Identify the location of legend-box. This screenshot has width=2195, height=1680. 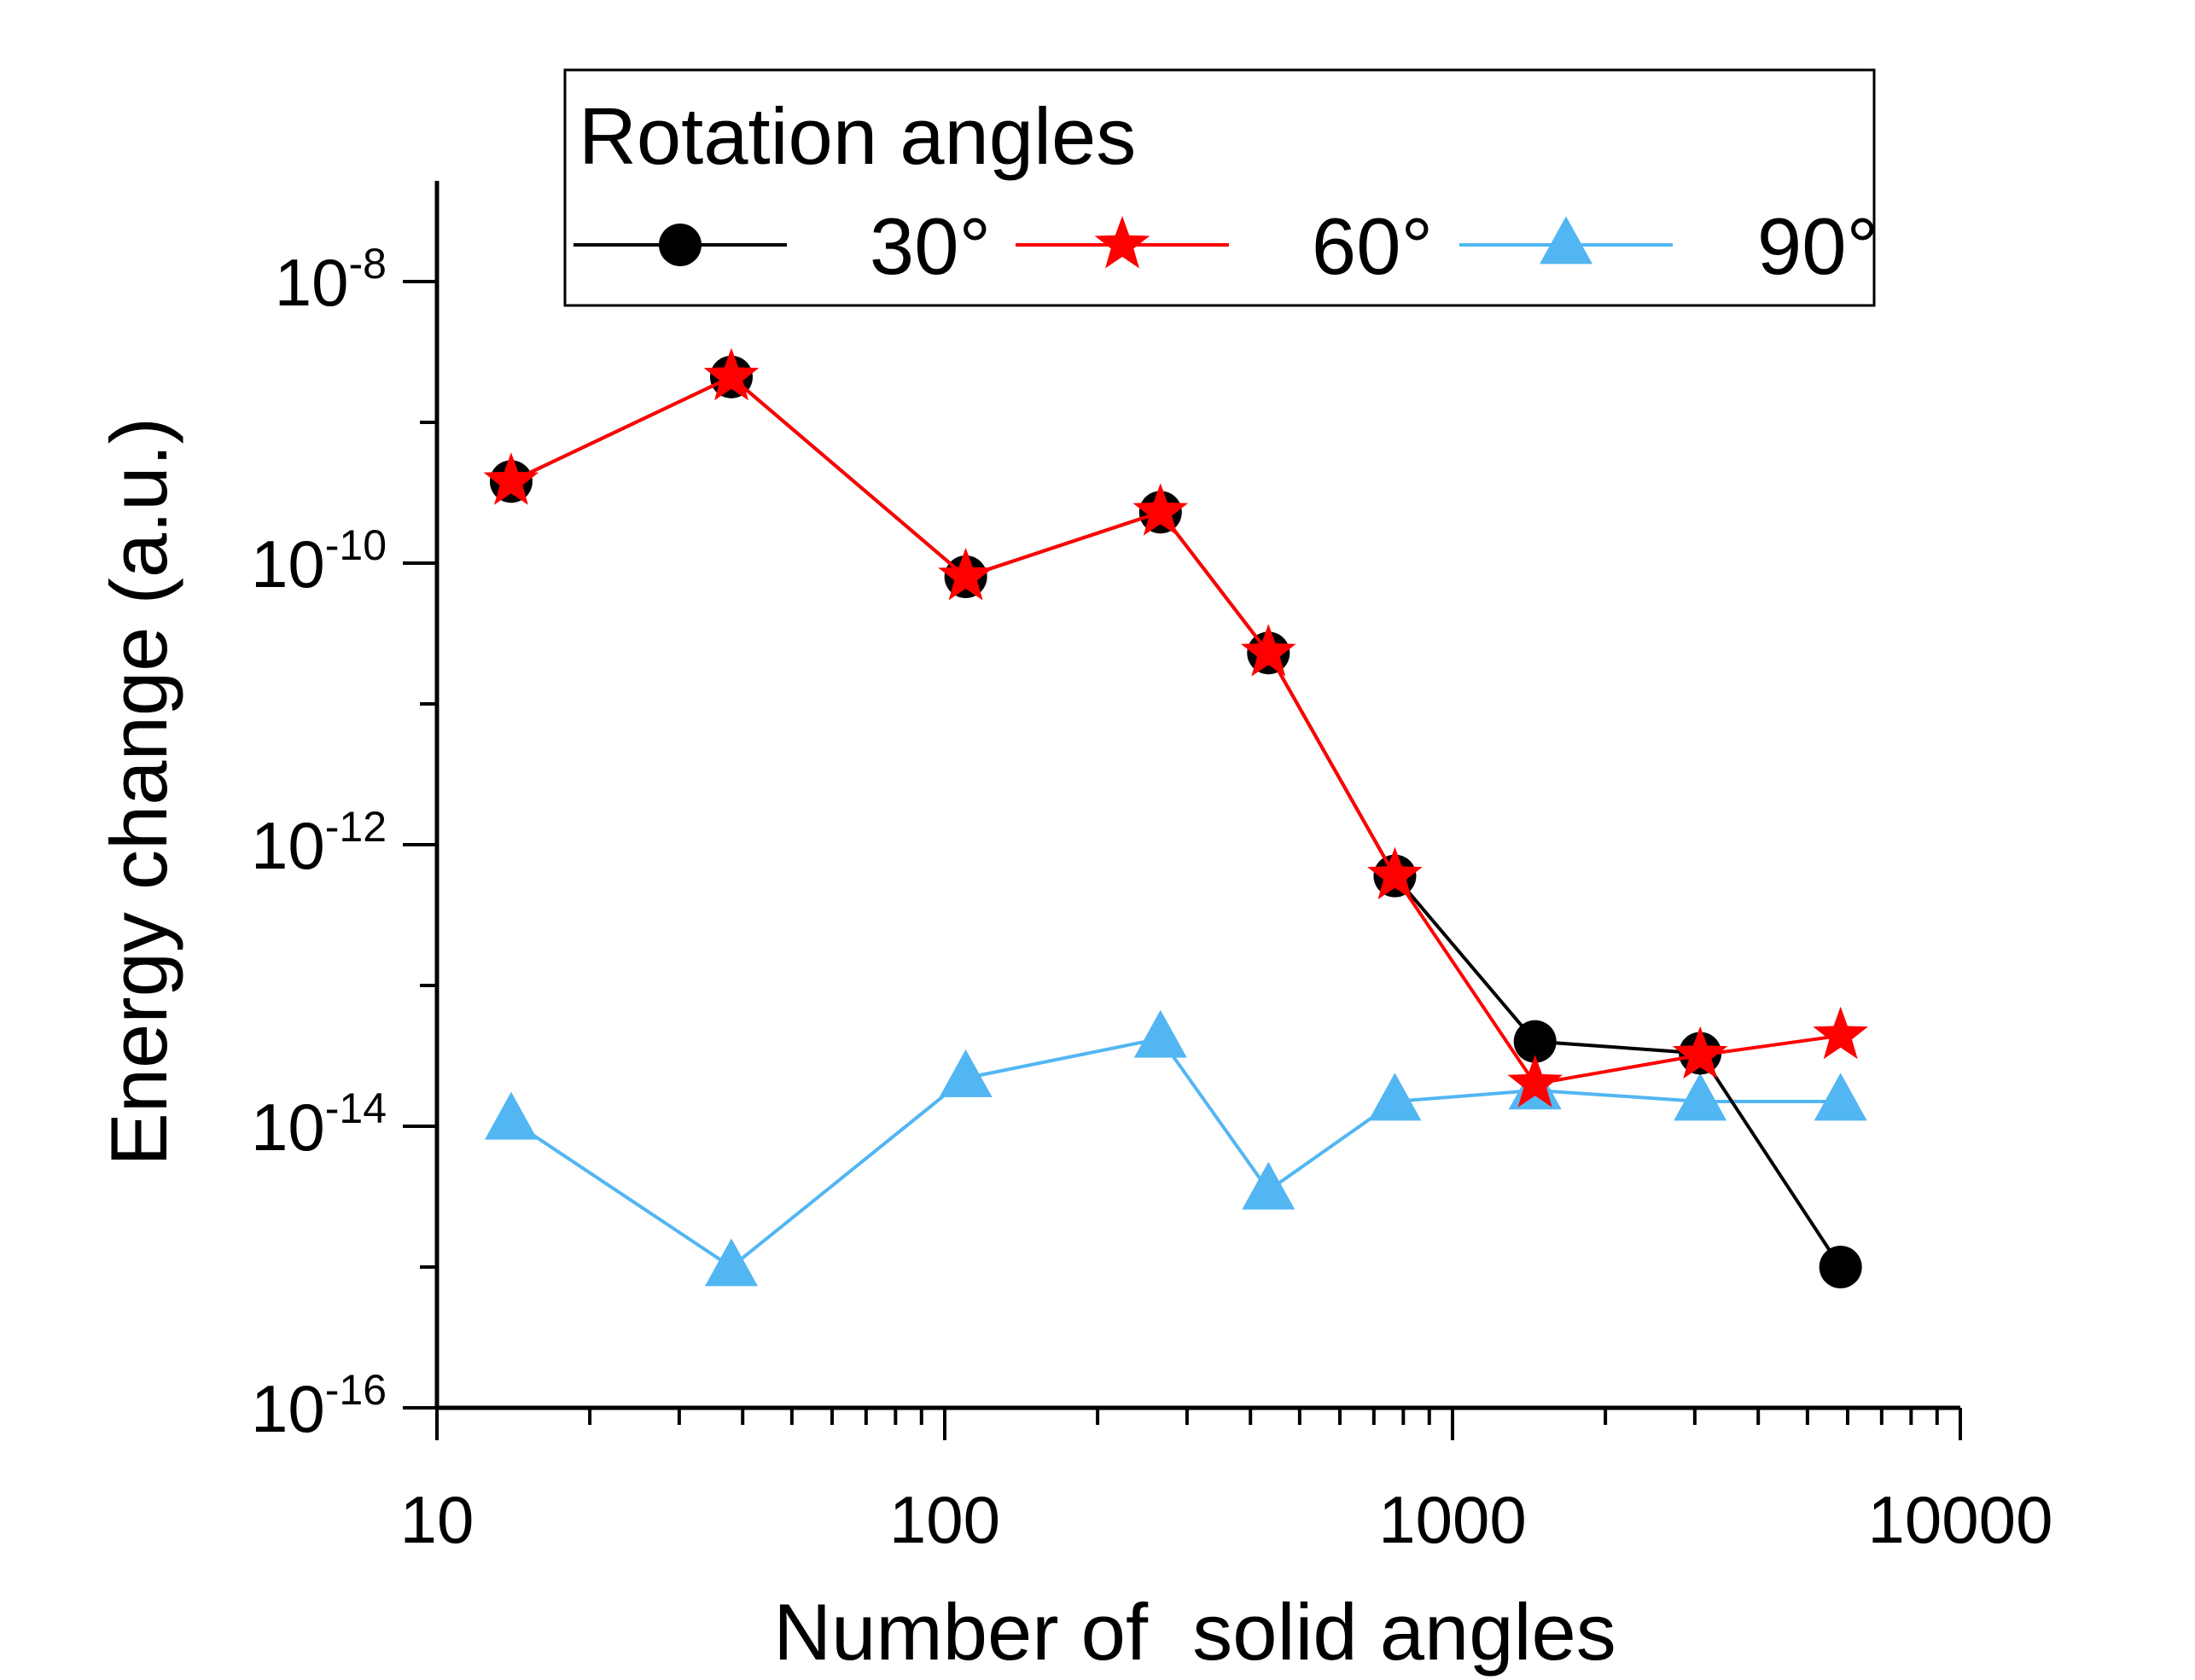
(1220, 188).